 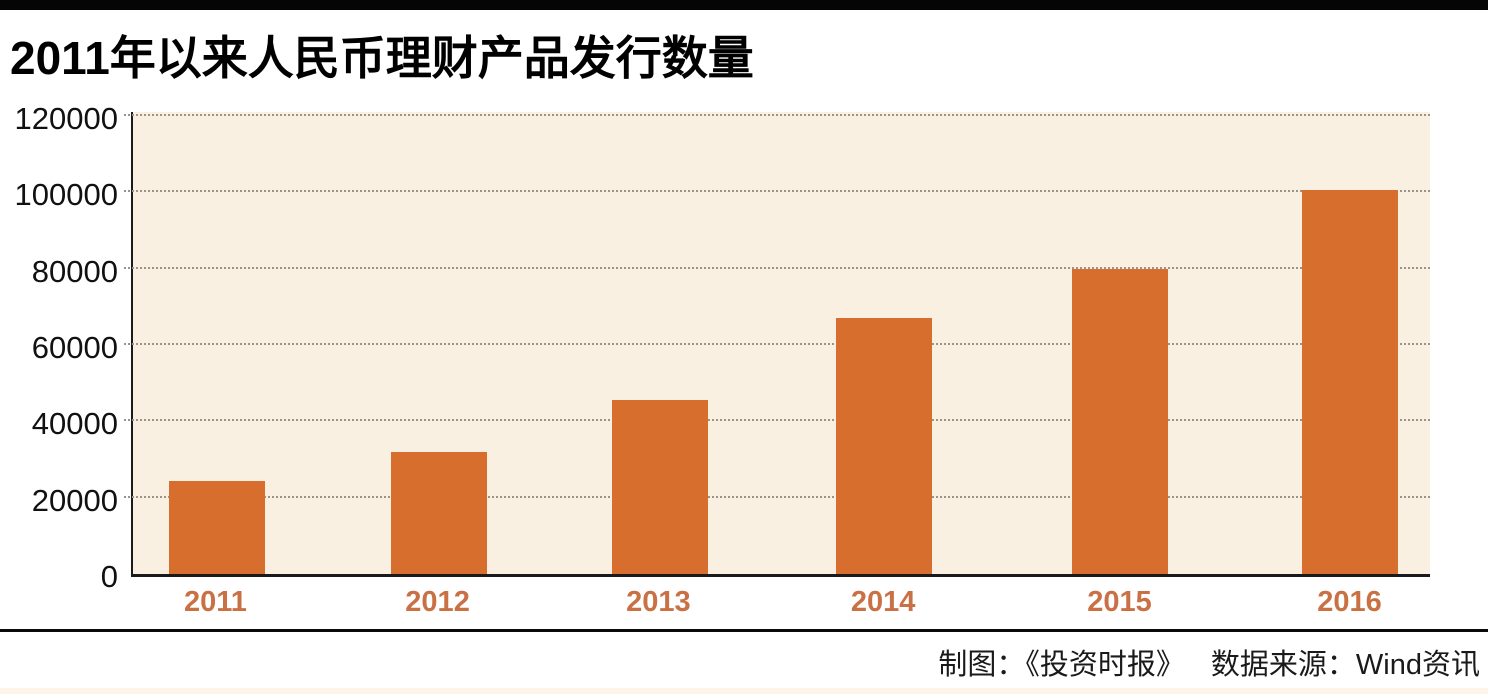 What do you see at coordinates (109, 576) in the screenshot?
I see `y-tick-label-0: 0` at bounding box center [109, 576].